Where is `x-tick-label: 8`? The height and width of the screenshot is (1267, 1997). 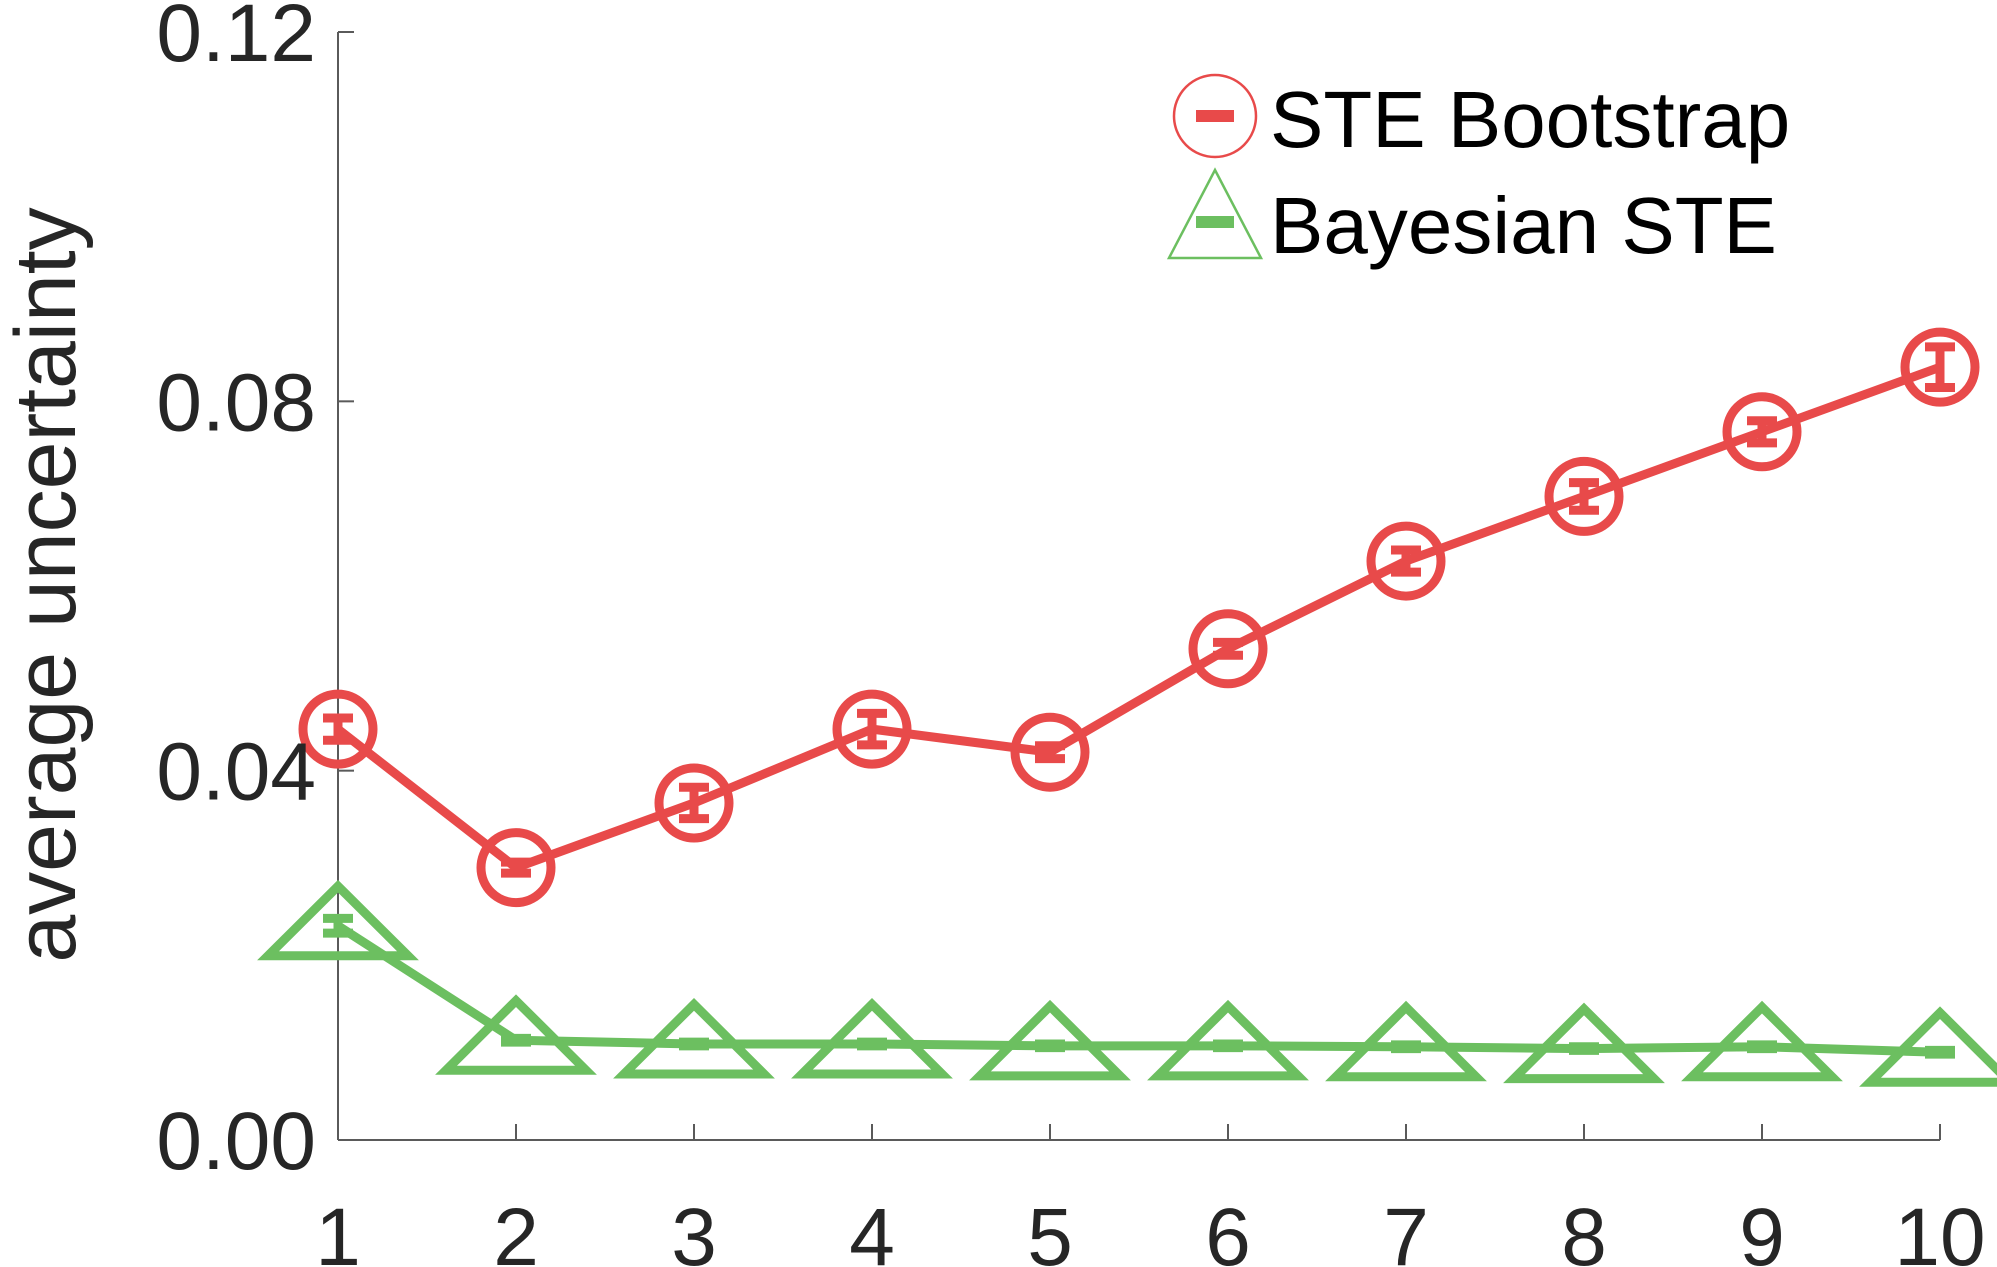
x-tick-label: 8 is located at coordinates (1584, 1229).